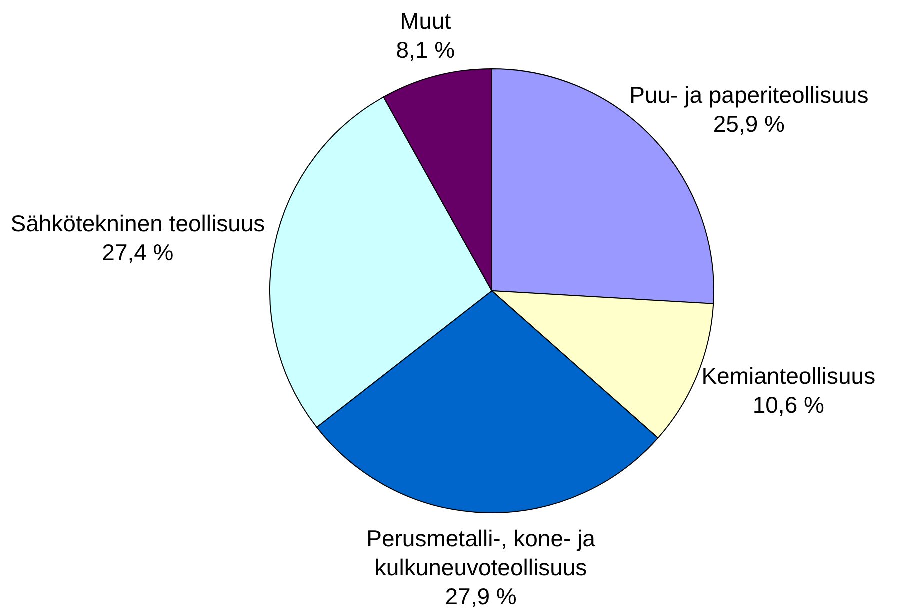 The height and width of the screenshot is (615, 905). What do you see at coordinates (749, 124) in the screenshot?
I see `data-label: 25,9 %` at bounding box center [749, 124].